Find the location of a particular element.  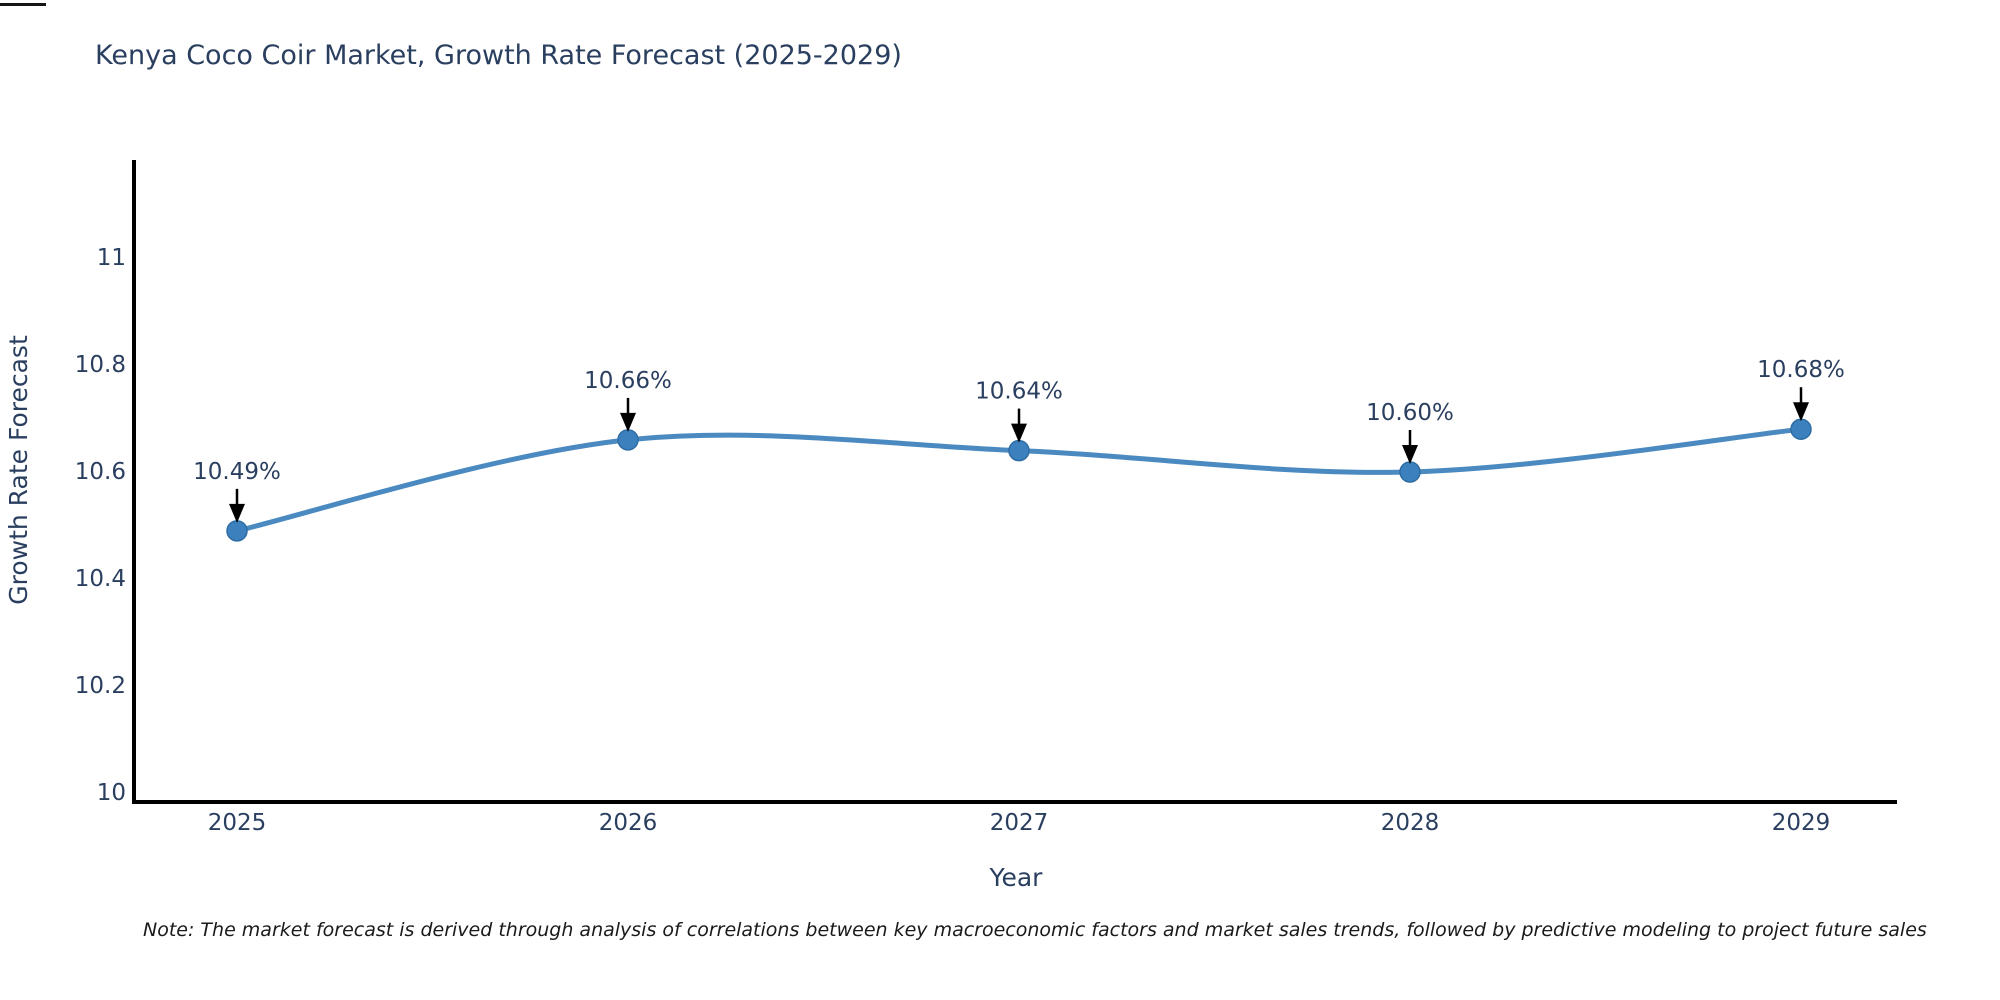

point-value-label: 10.49% is located at coordinates (237, 472).